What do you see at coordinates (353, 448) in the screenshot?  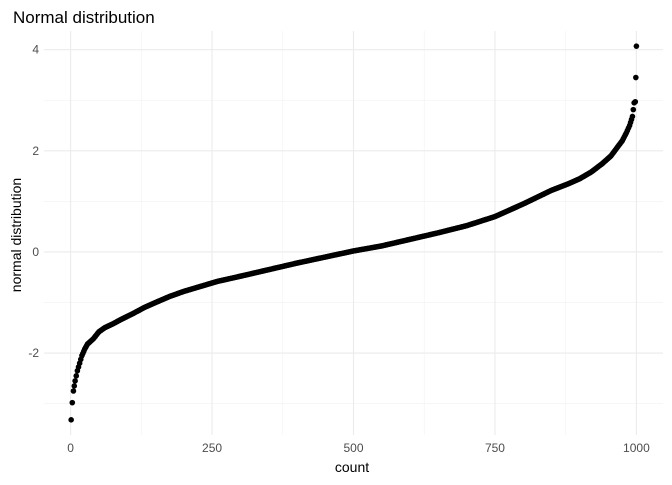 I see `x-tick-label: 500` at bounding box center [353, 448].